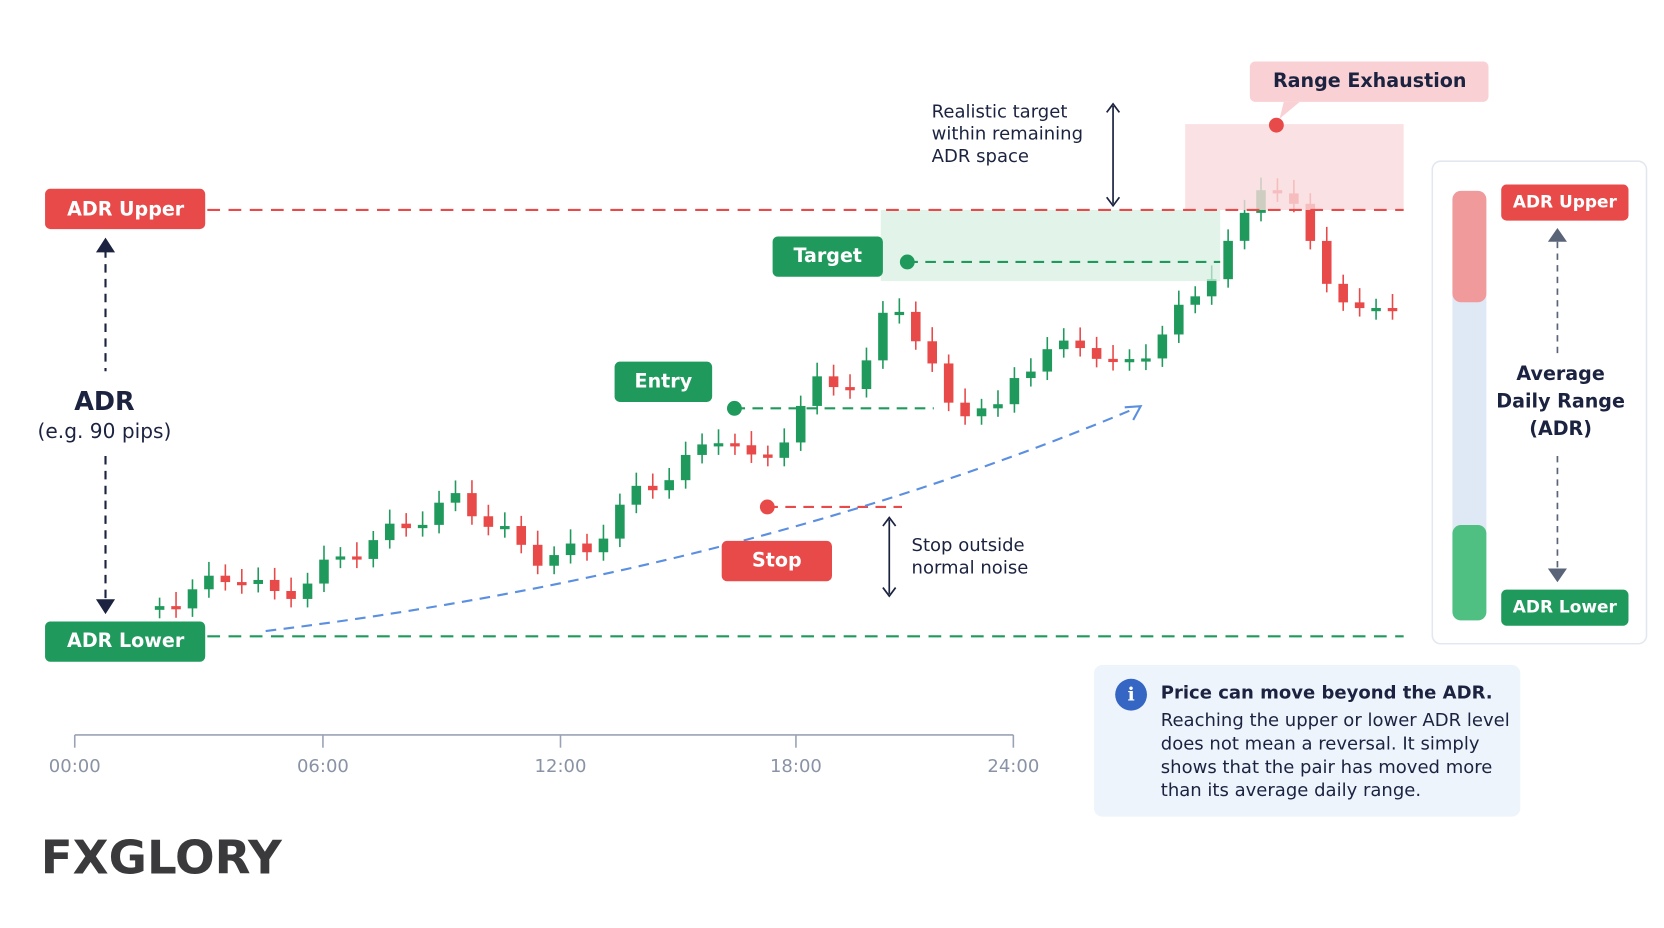 The height and width of the screenshot is (928, 1664). I want to click on trend-arrow, so click(1133, 413).